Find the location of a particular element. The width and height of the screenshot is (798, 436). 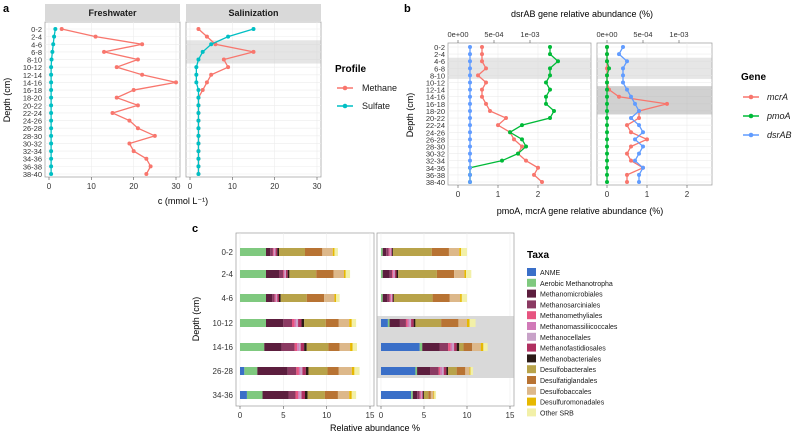

y-tick-label: 16-18 is located at coordinates (435, 104).